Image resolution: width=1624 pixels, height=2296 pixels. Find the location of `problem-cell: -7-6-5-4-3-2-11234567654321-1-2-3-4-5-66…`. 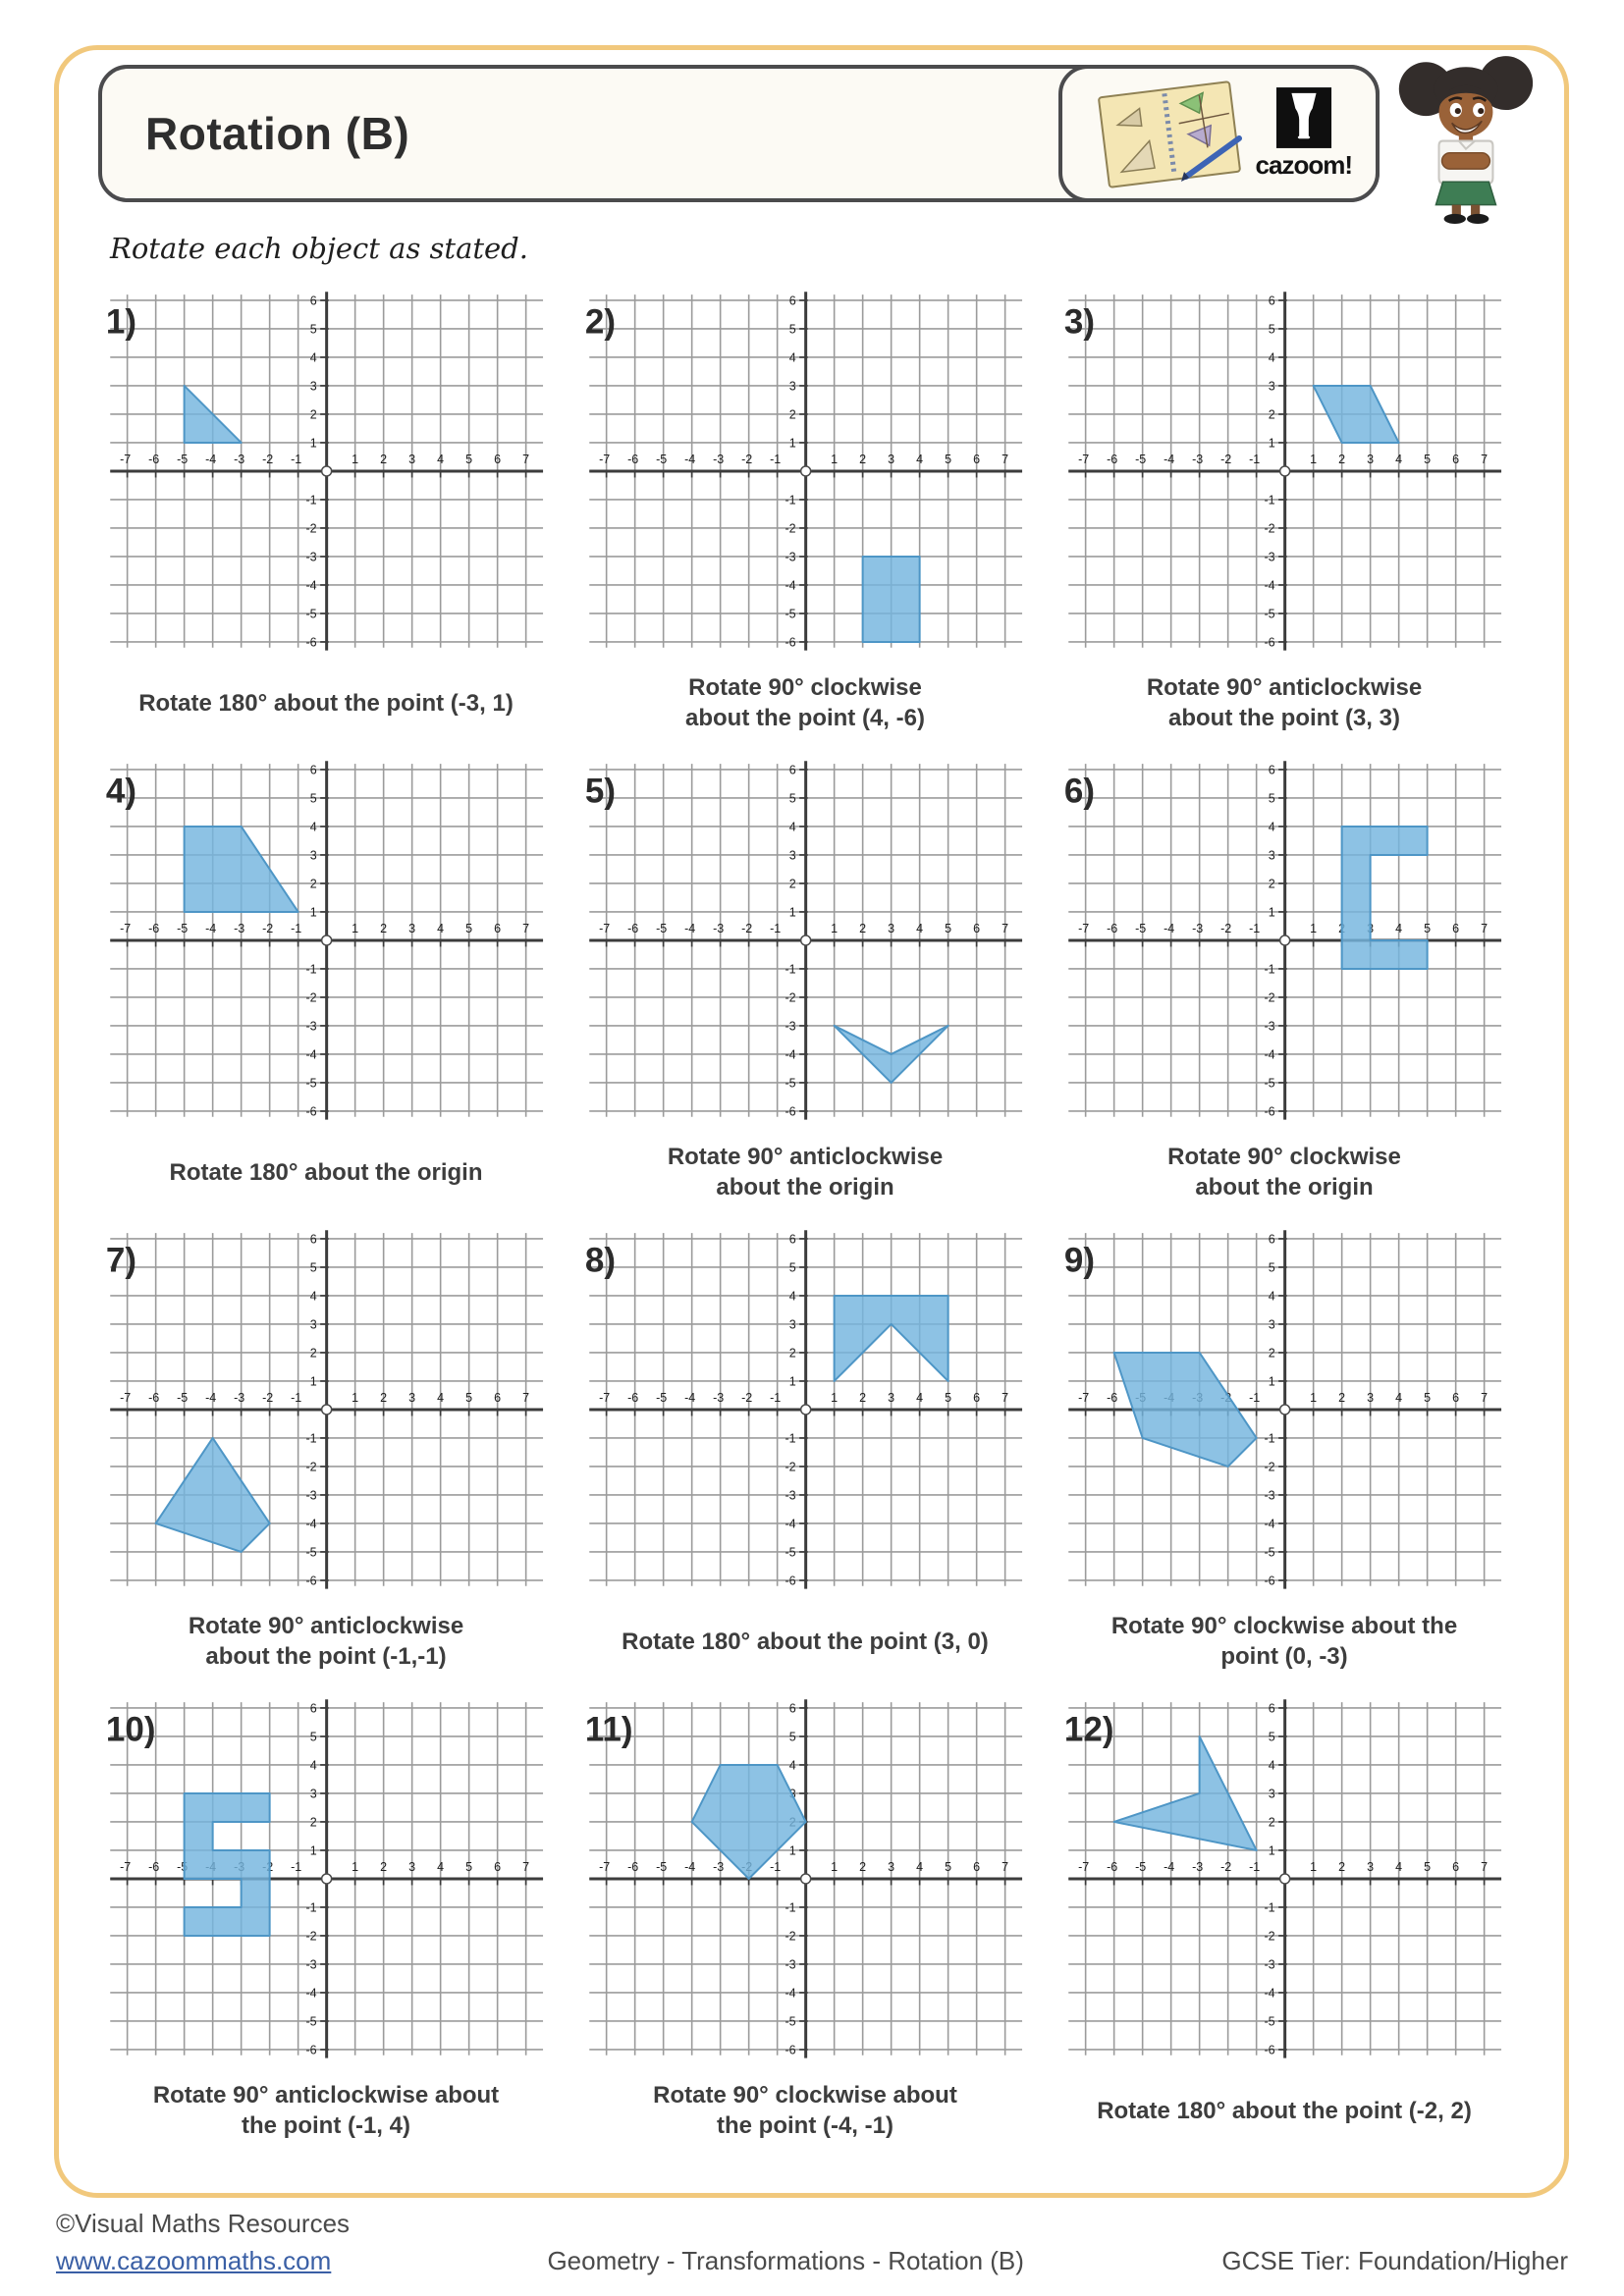

problem-cell: -7-6-5-4-3-2-11234567654321-1-2-3-4-5-66… is located at coordinates (1284, 981).